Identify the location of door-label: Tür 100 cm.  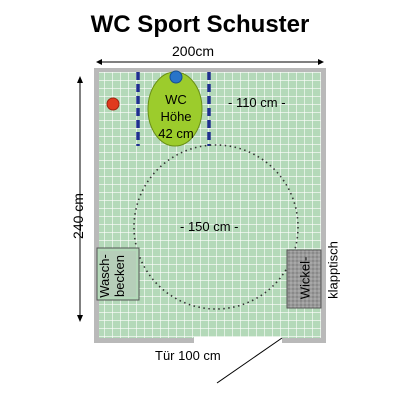
(188, 355).